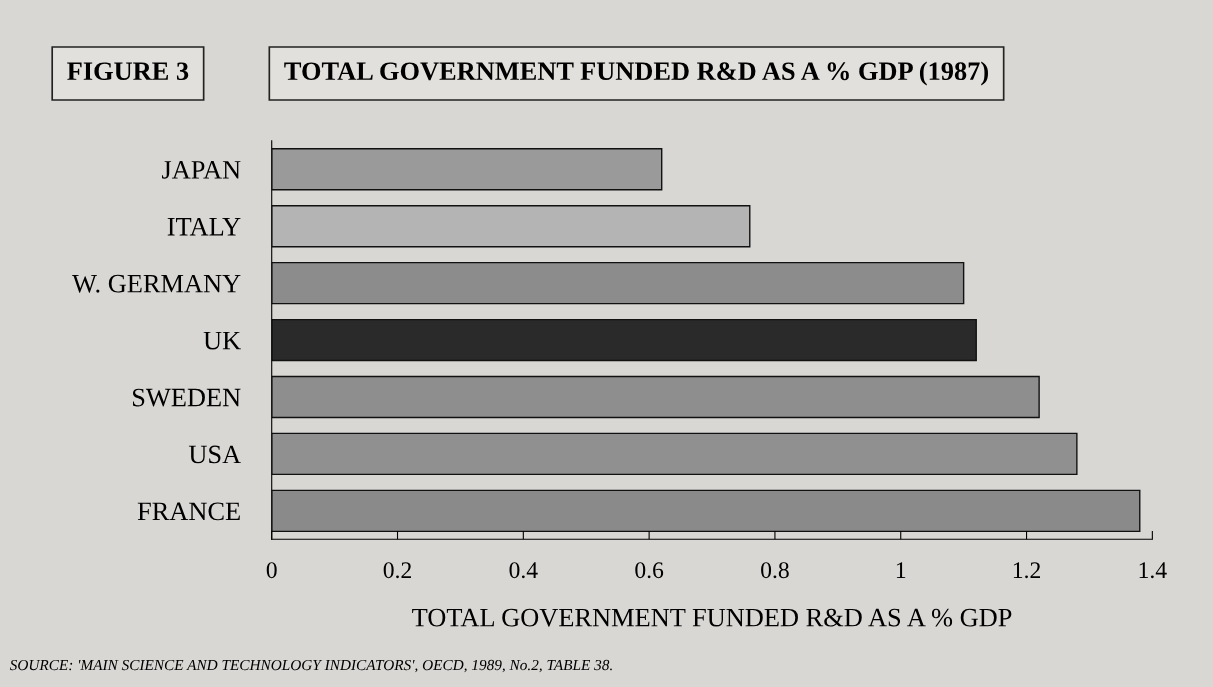 The height and width of the screenshot is (687, 1213). I want to click on x-tick-label: 0.6, so click(649, 570).